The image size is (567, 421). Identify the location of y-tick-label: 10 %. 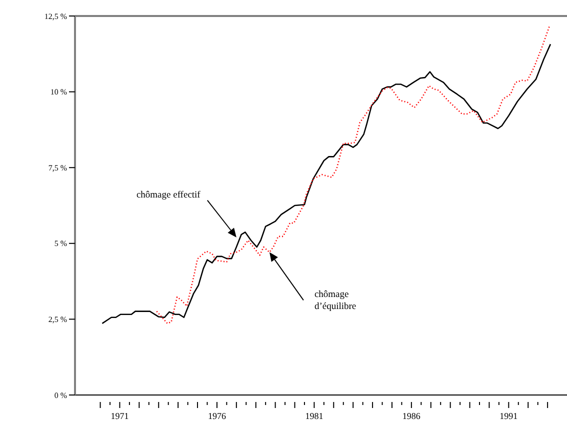
(59, 92).